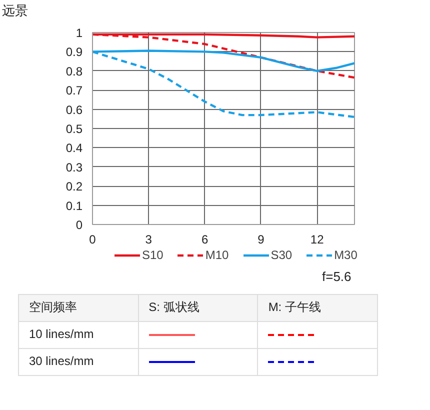 The image size is (430, 410). What do you see at coordinates (74, 148) in the screenshot?
I see `y-tick-label: 0.4` at bounding box center [74, 148].